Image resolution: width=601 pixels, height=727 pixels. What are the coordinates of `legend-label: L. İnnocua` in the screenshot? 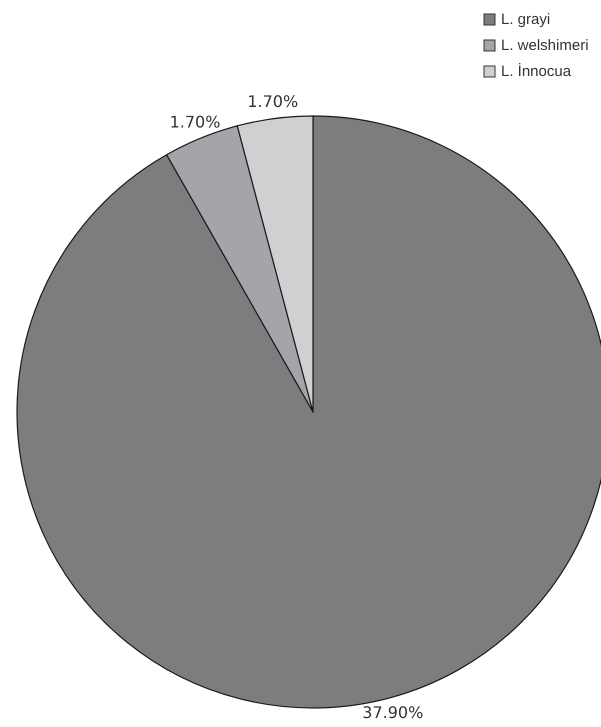 It's located at (536, 71).